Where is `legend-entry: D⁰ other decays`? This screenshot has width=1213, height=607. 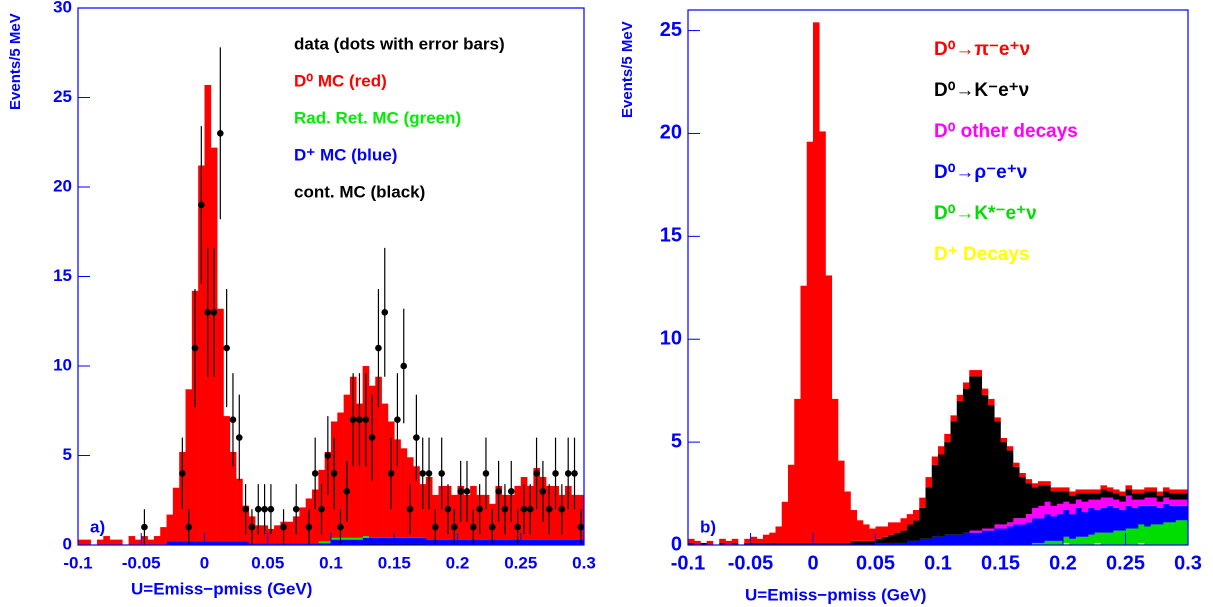
legend-entry: D⁰ other decays is located at coordinates (1006, 131).